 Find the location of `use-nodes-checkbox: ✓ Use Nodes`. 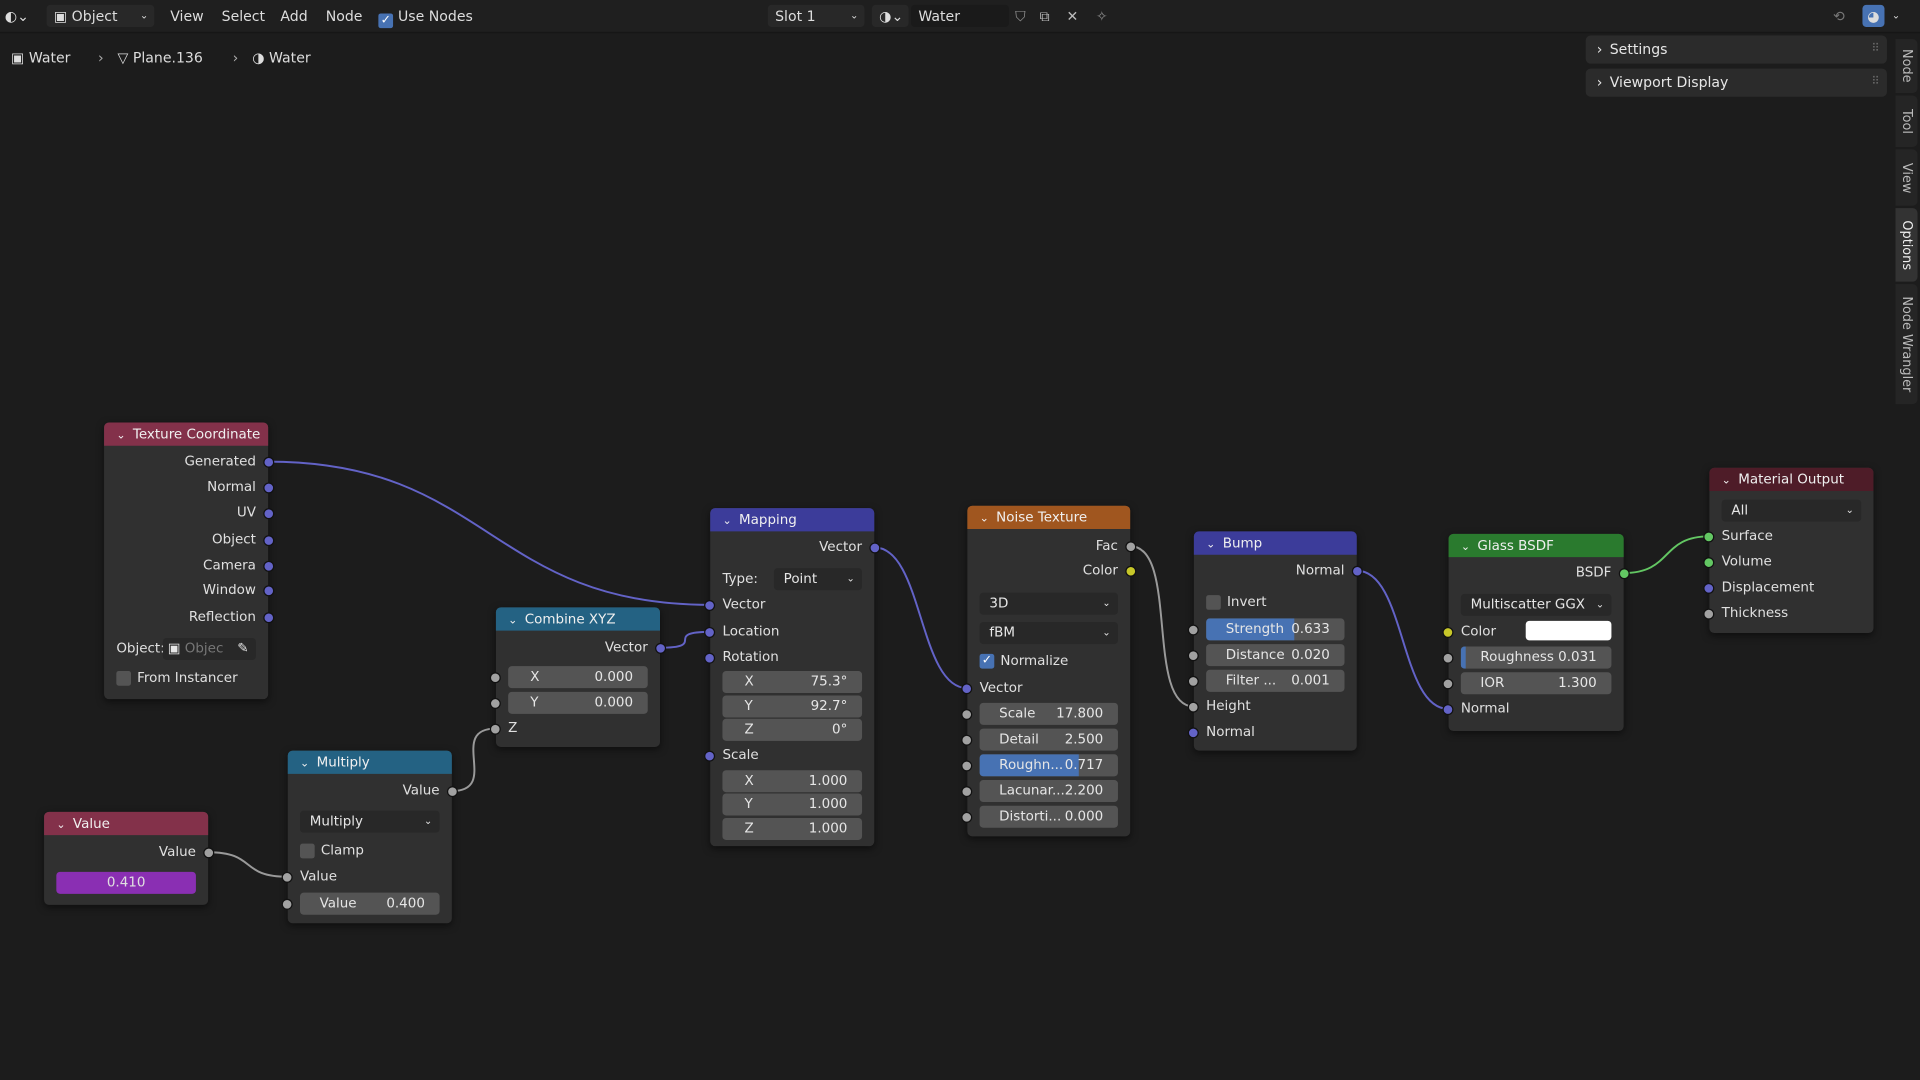

use-nodes-checkbox: ✓ Use Nodes is located at coordinates (425, 17).